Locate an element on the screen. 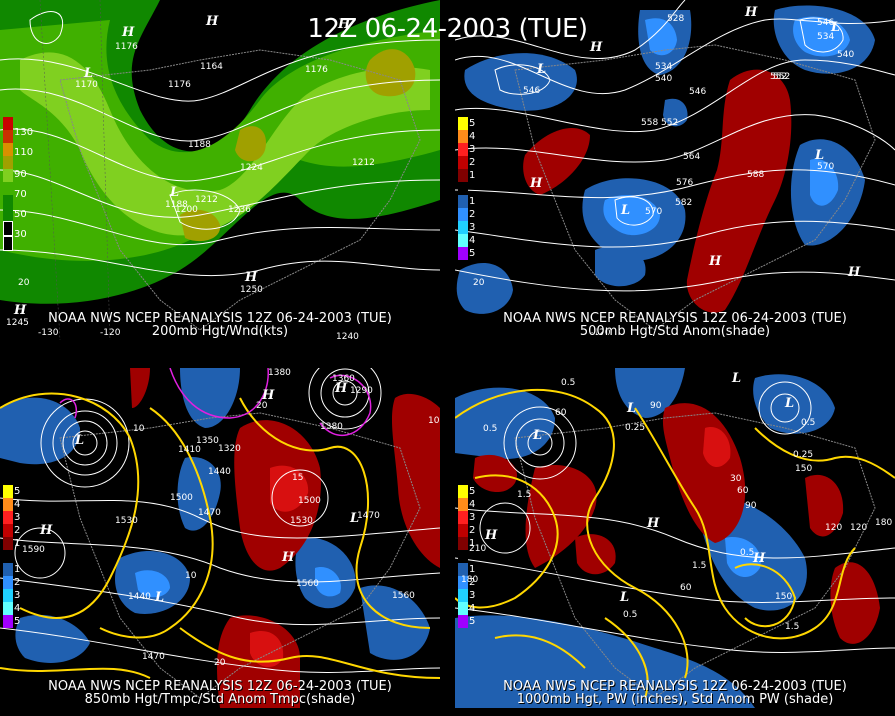 The height and width of the screenshot is (716, 895). legend-label: 70 is located at coordinates (20, 194).